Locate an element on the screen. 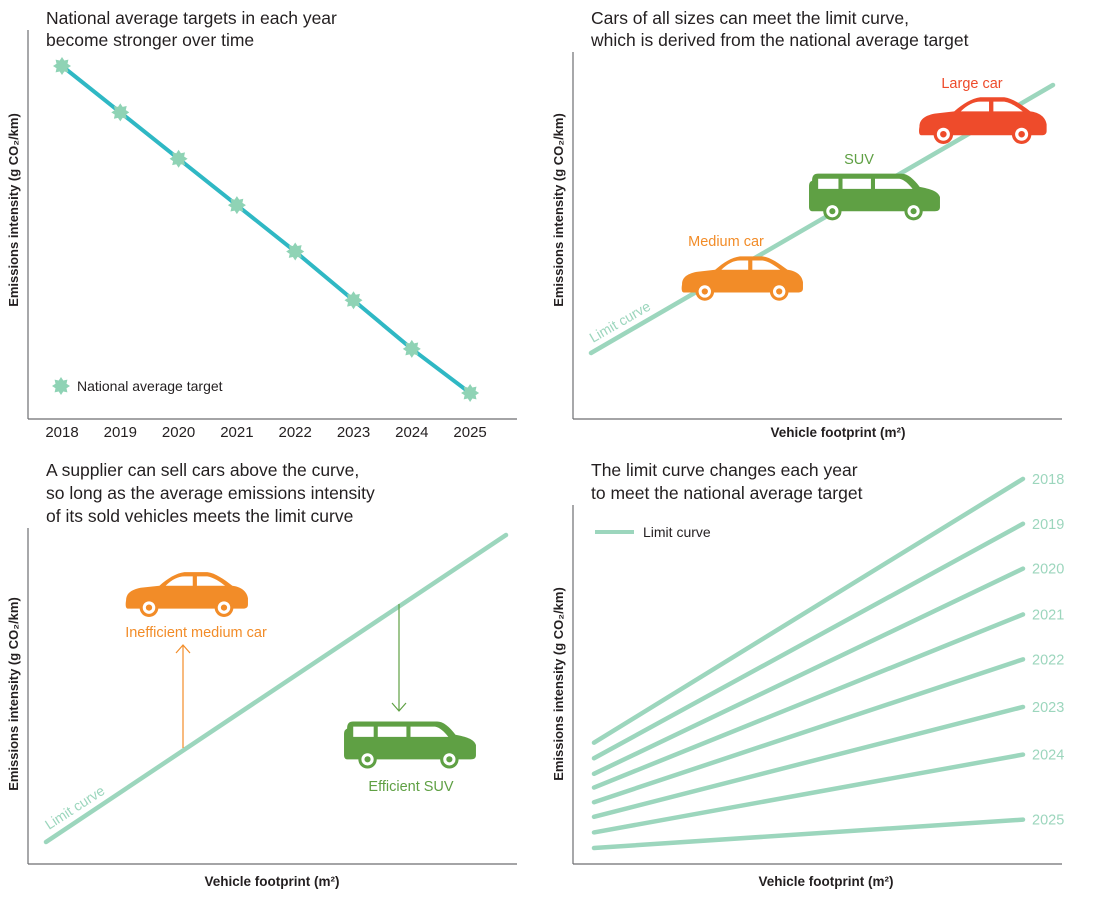 This screenshot has width=1093, height=912. arrow-up-head-icon is located at coordinates (183, 649).